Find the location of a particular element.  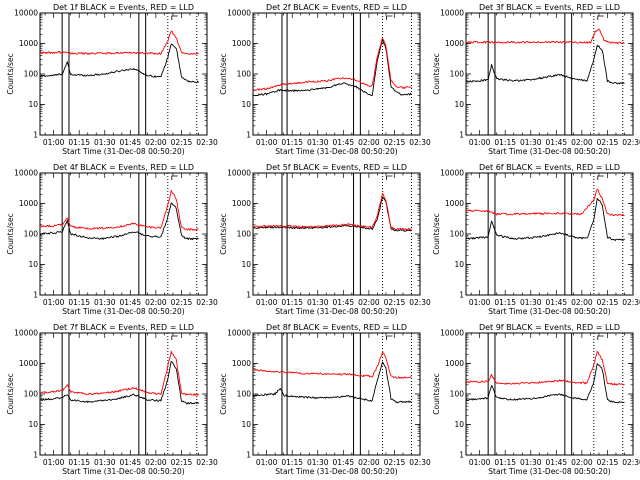

panel-title: Det 9f BLACK = Events, RED = LLD is located at coordinates (549, 327).